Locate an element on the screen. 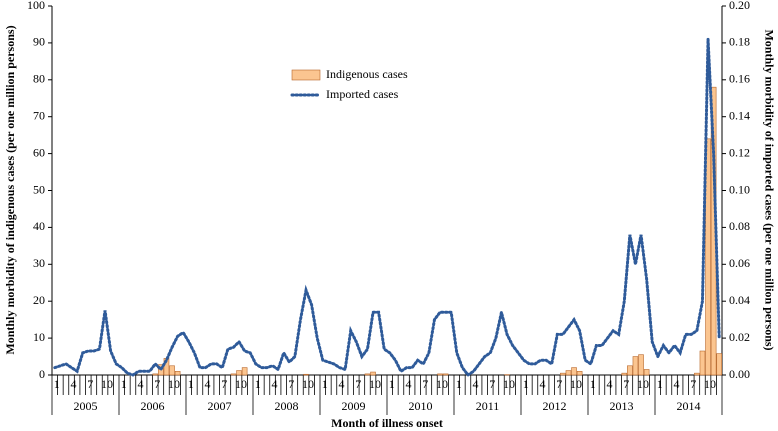 The height and width of the screenshot is (431, 778). y2-tick-label: 0.20 is located at coordinates (739, 6).